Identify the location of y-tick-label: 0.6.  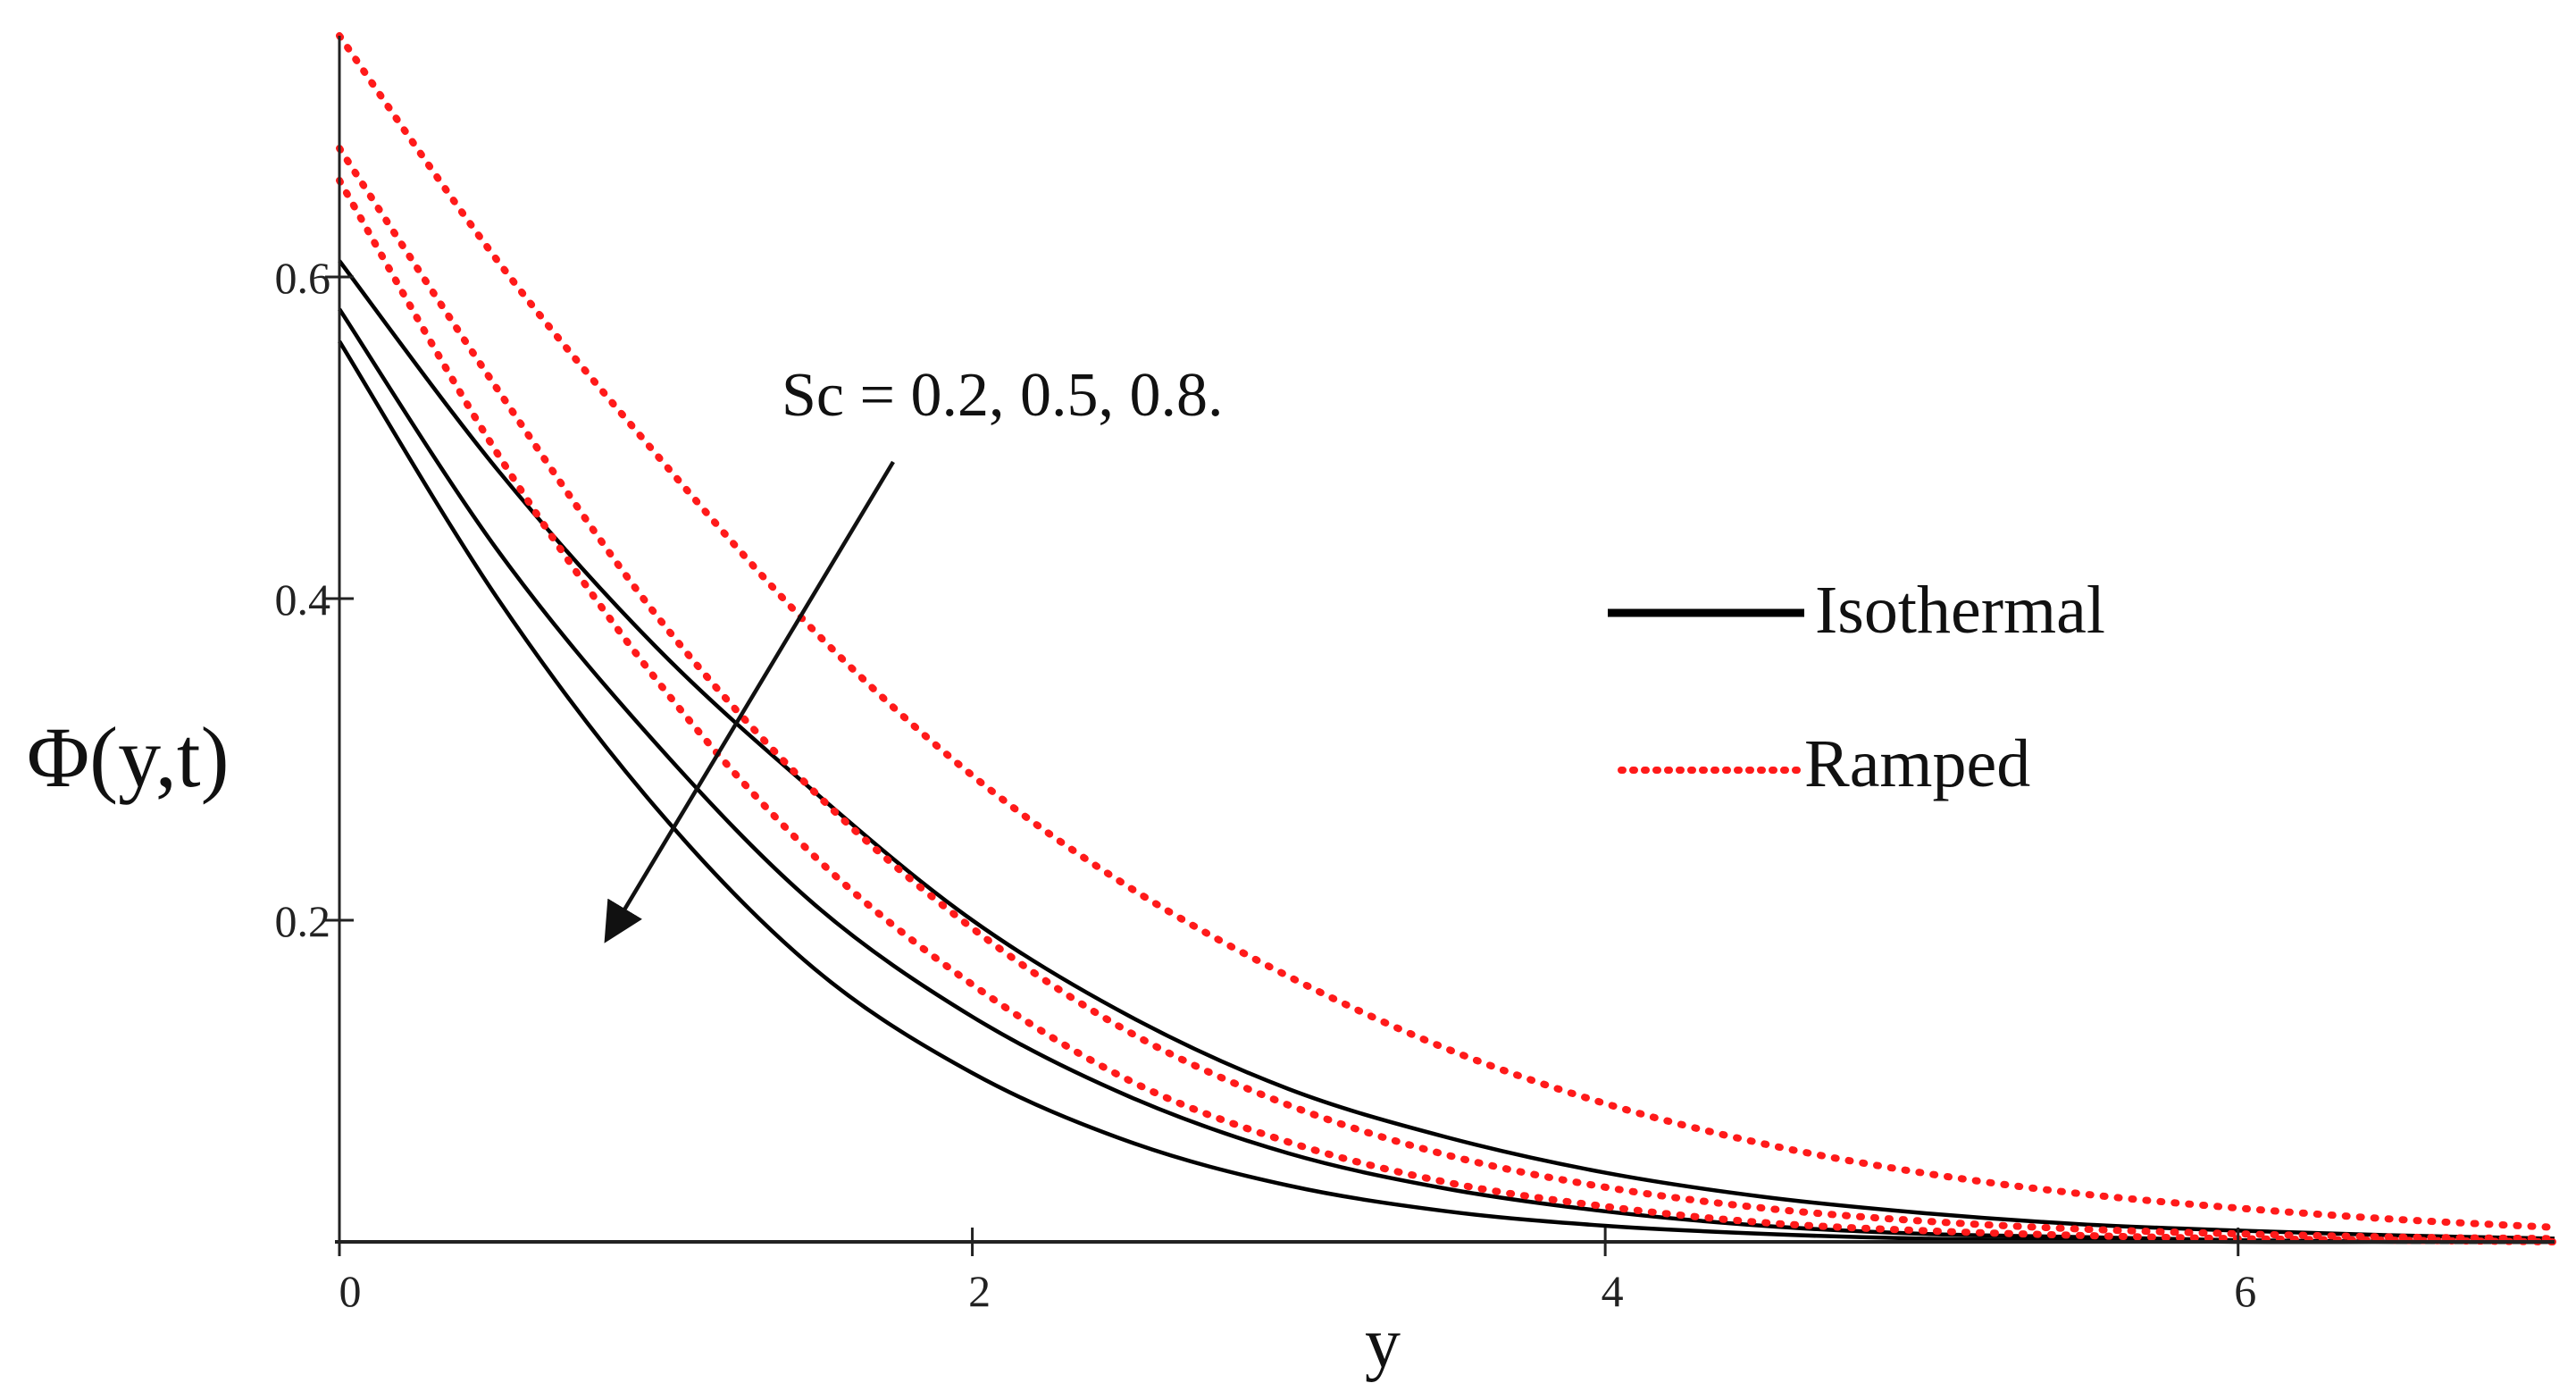
(303, 278).